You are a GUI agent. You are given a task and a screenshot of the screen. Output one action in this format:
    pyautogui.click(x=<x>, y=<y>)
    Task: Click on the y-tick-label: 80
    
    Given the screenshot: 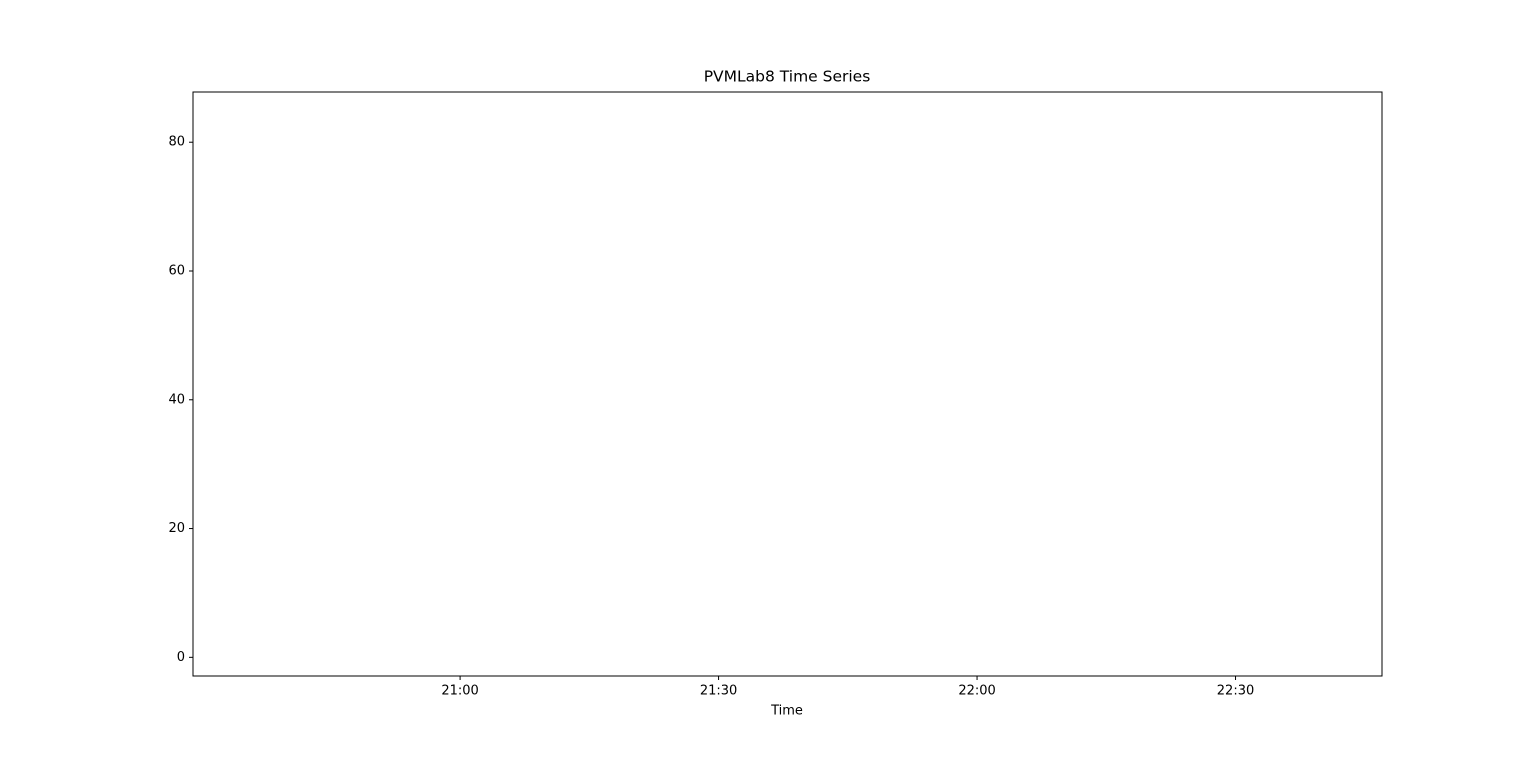 What is the action you would take?
    pyautogui.click(x=176, y=142)
    